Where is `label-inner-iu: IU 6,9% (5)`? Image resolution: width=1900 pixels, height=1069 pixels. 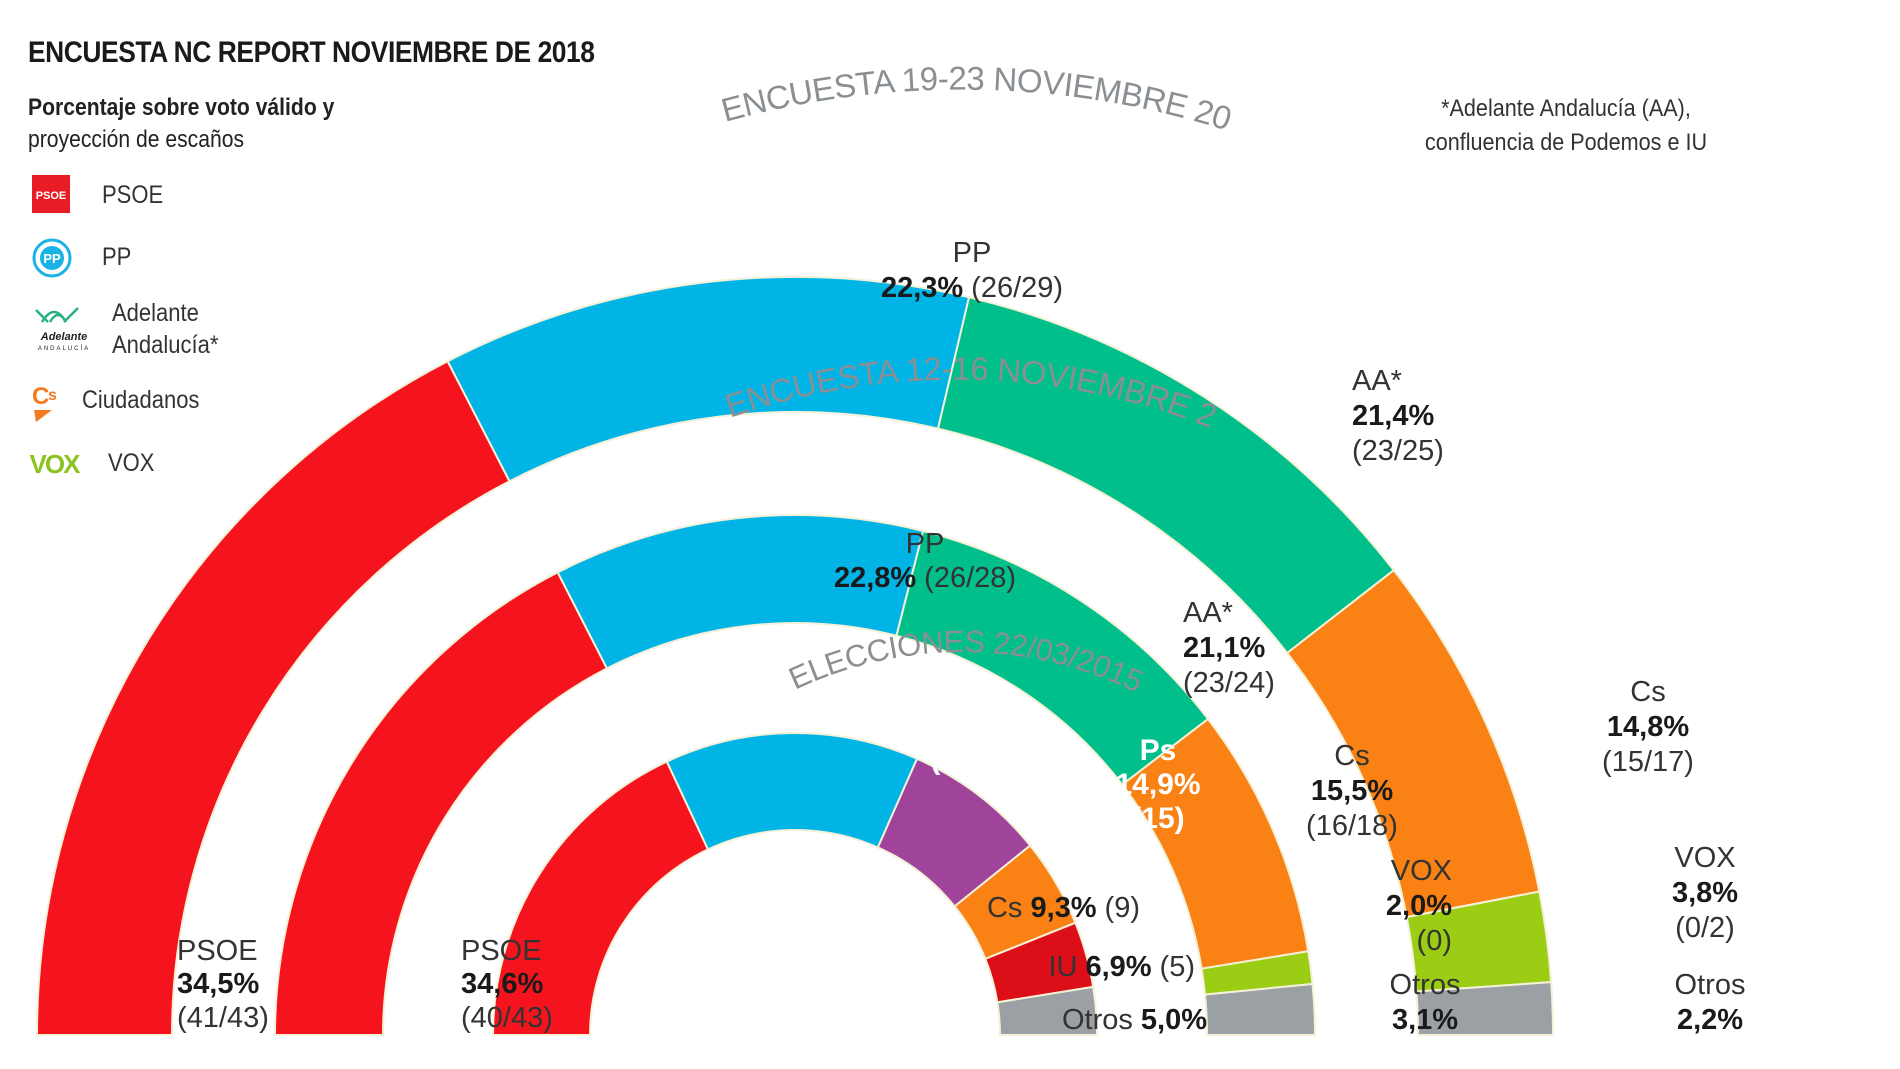 label-inner-iu: IU 6,9% (5) is located at coordinates (1121, 967).